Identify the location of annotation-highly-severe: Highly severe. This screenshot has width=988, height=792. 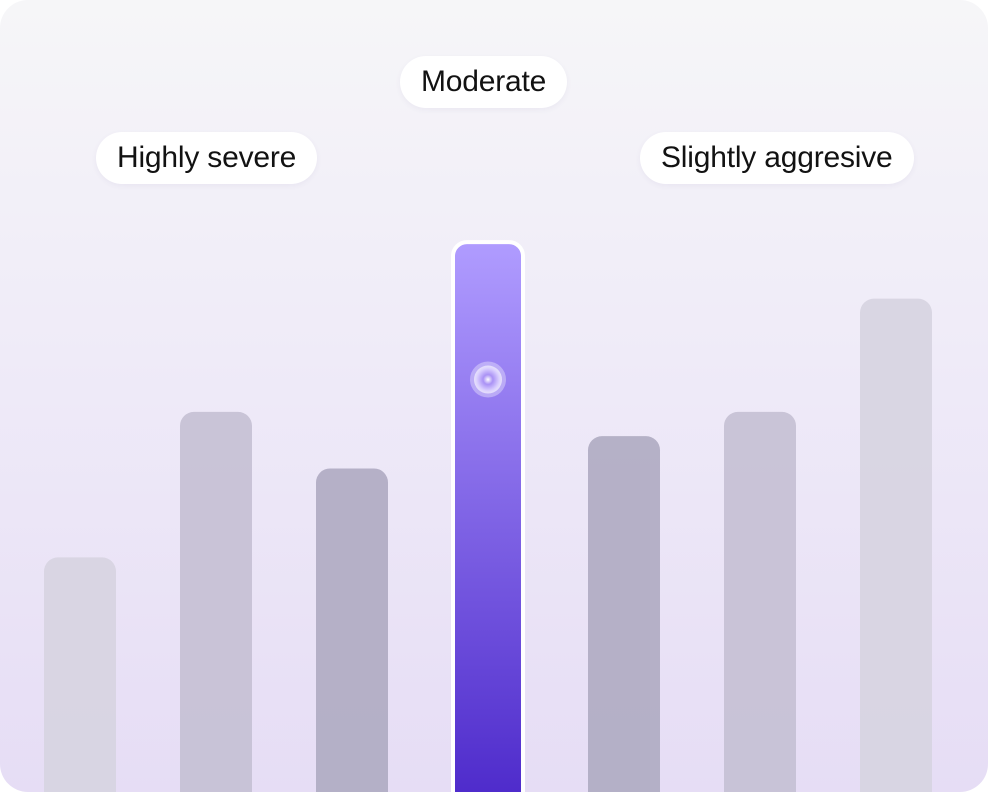
(207, 158).